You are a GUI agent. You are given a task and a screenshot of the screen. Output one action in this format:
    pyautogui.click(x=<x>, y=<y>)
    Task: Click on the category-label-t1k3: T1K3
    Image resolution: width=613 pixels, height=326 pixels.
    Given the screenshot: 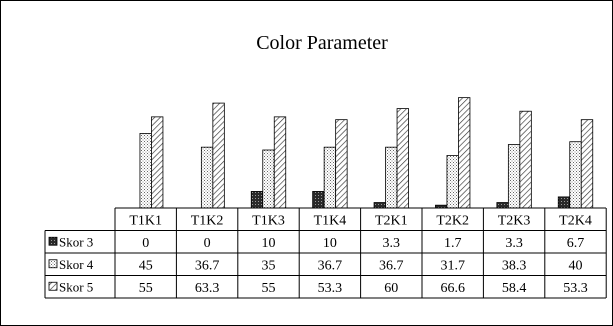 What is the action you would take?
    pyautogui.click(x=268, y=220)
    